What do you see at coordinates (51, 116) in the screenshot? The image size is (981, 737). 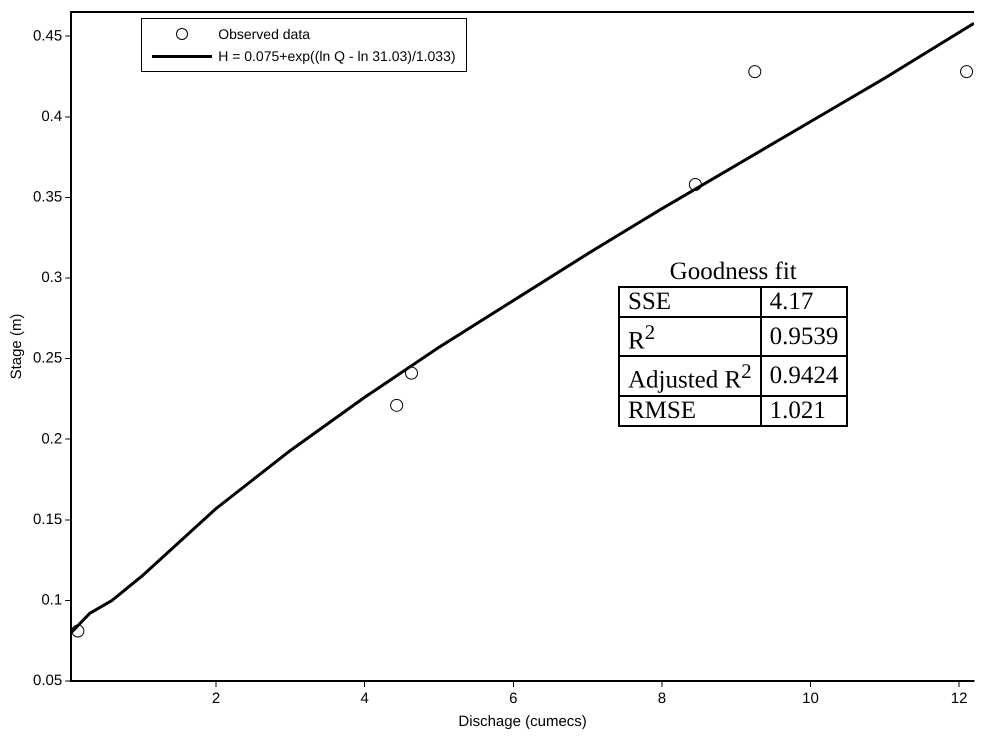 I see `y-tick-label: 0.4` at bounding box center [51, 116].